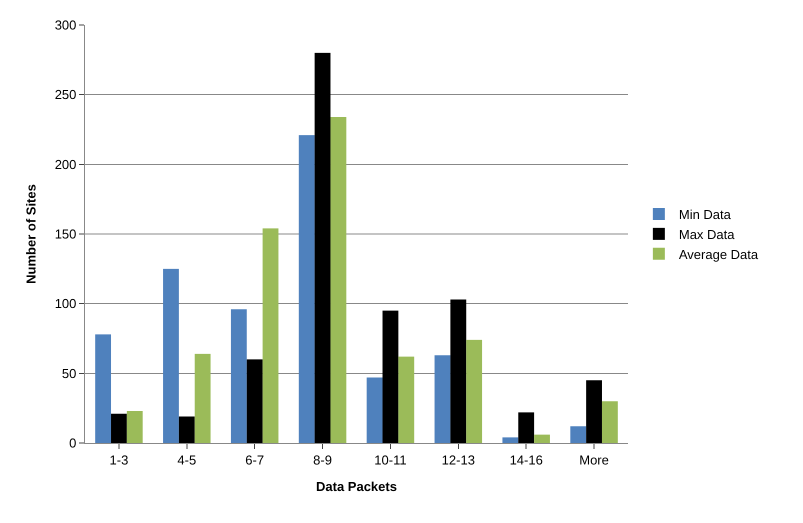 The image size is (803, 523). What do you see at coordinates (254, 460) in the screenshot?
I see `x-tick-label: 6-7` at bounding box center [254, 460].